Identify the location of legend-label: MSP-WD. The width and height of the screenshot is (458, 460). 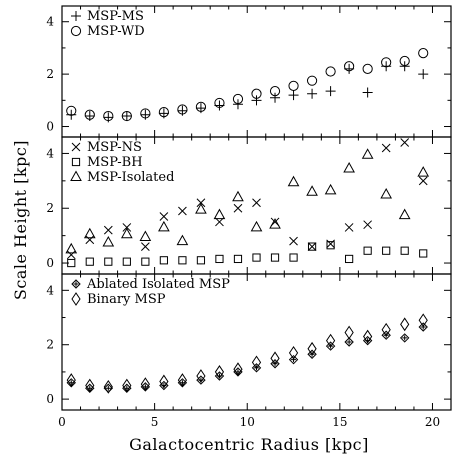
(116, 31).